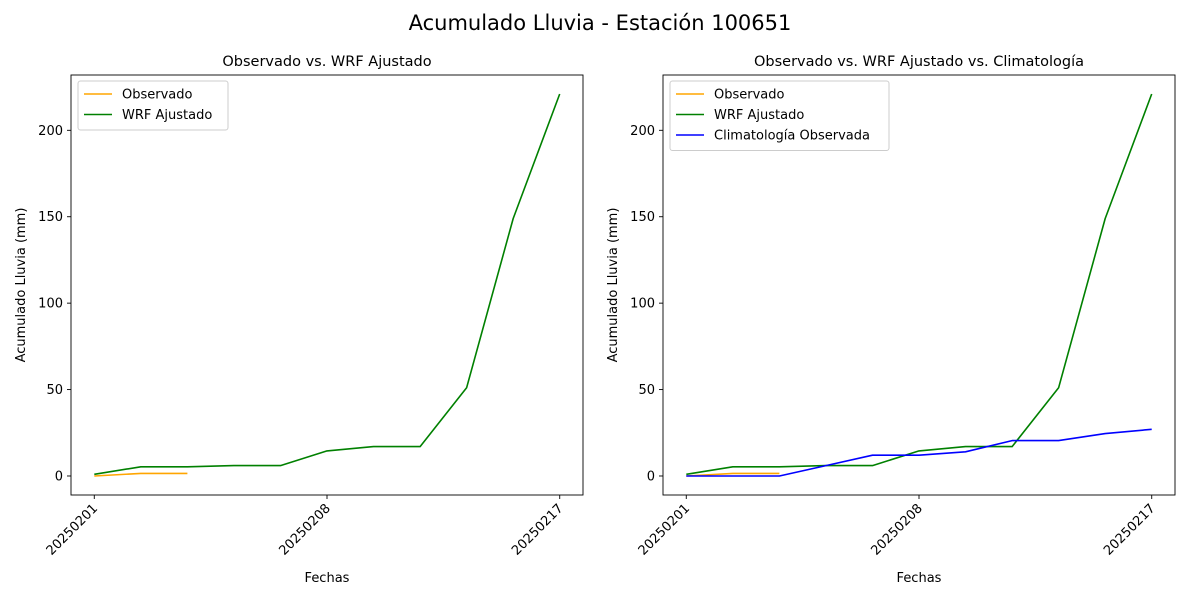 Image resolution: width=1200 pixels, height=600 pixels. What do you see at coordinates (72, 529) in the screenshot?
I see `chart-1-xtick-label: 20250201` at bounding box center [72, 529].